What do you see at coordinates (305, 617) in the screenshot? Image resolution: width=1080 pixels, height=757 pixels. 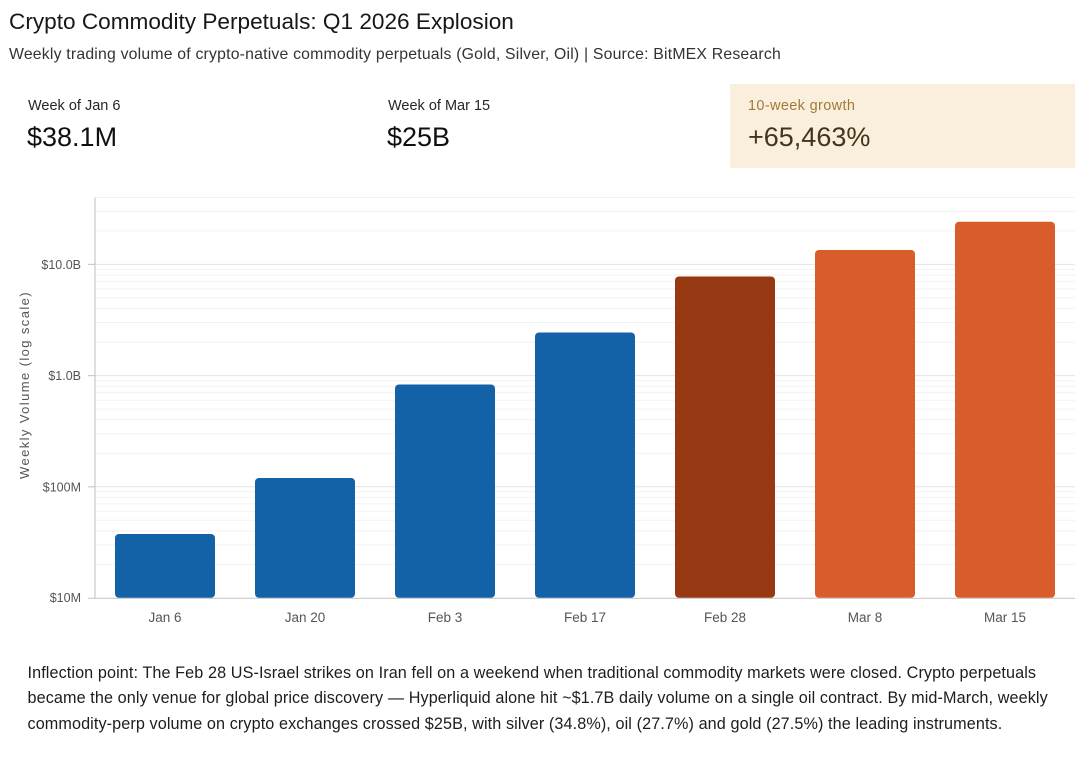 I see `svg-text: Jan 20` at bounding box center [305, 617].